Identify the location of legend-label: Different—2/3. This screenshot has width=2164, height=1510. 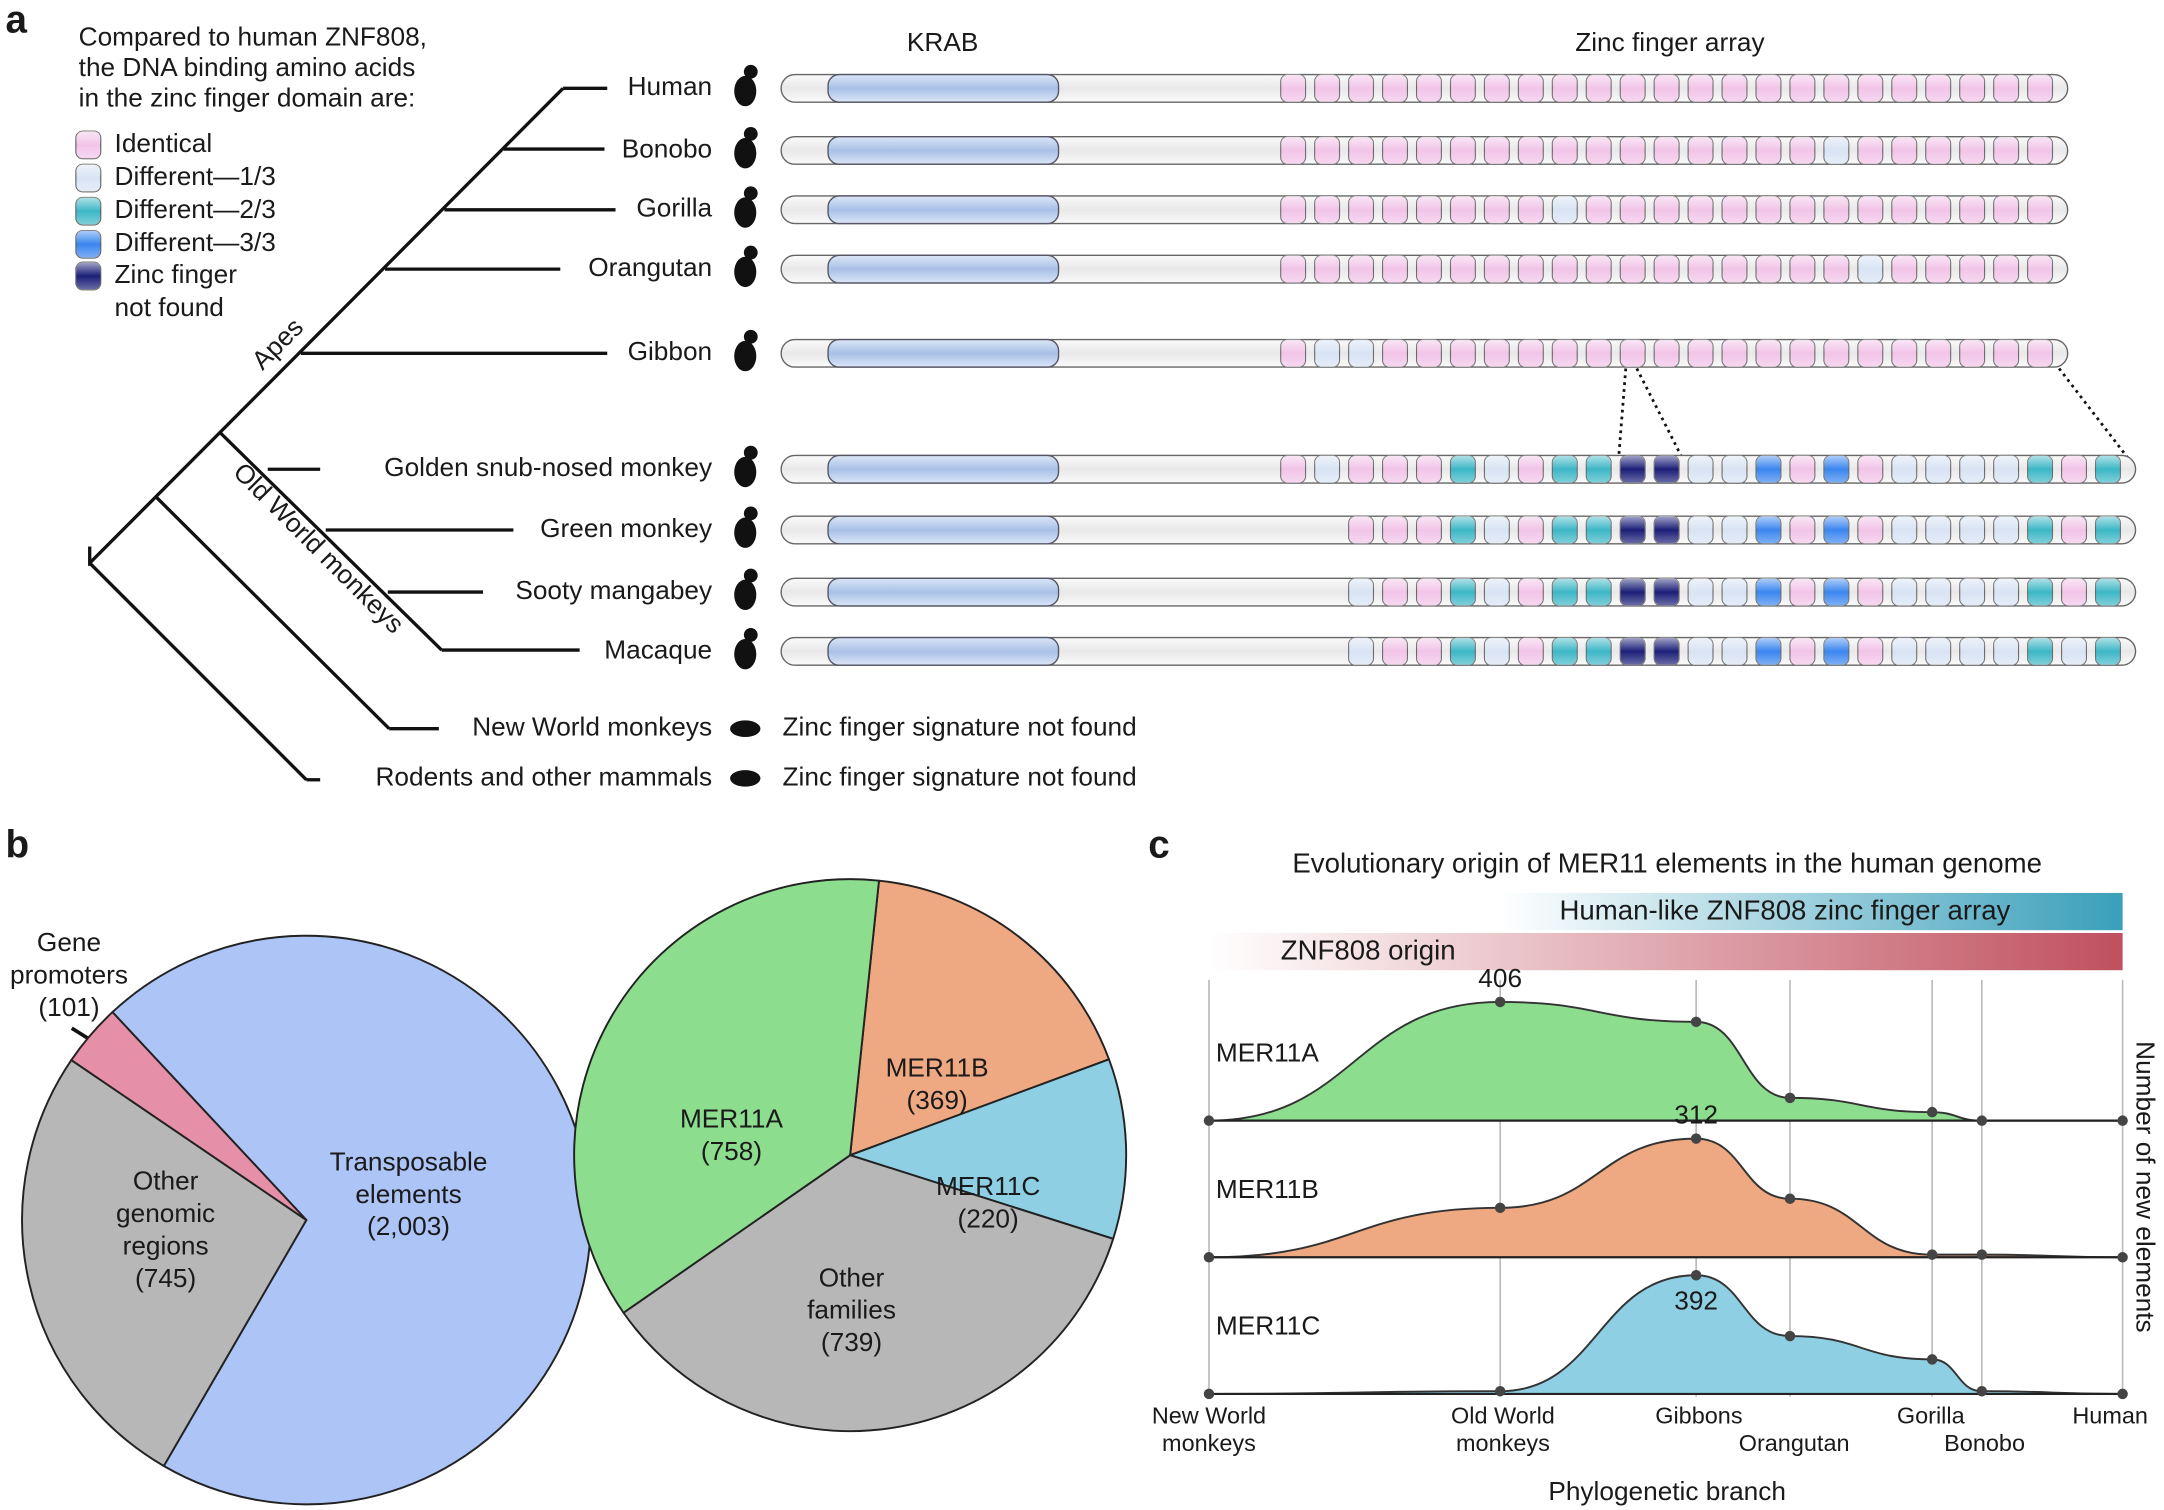
(195, 209).